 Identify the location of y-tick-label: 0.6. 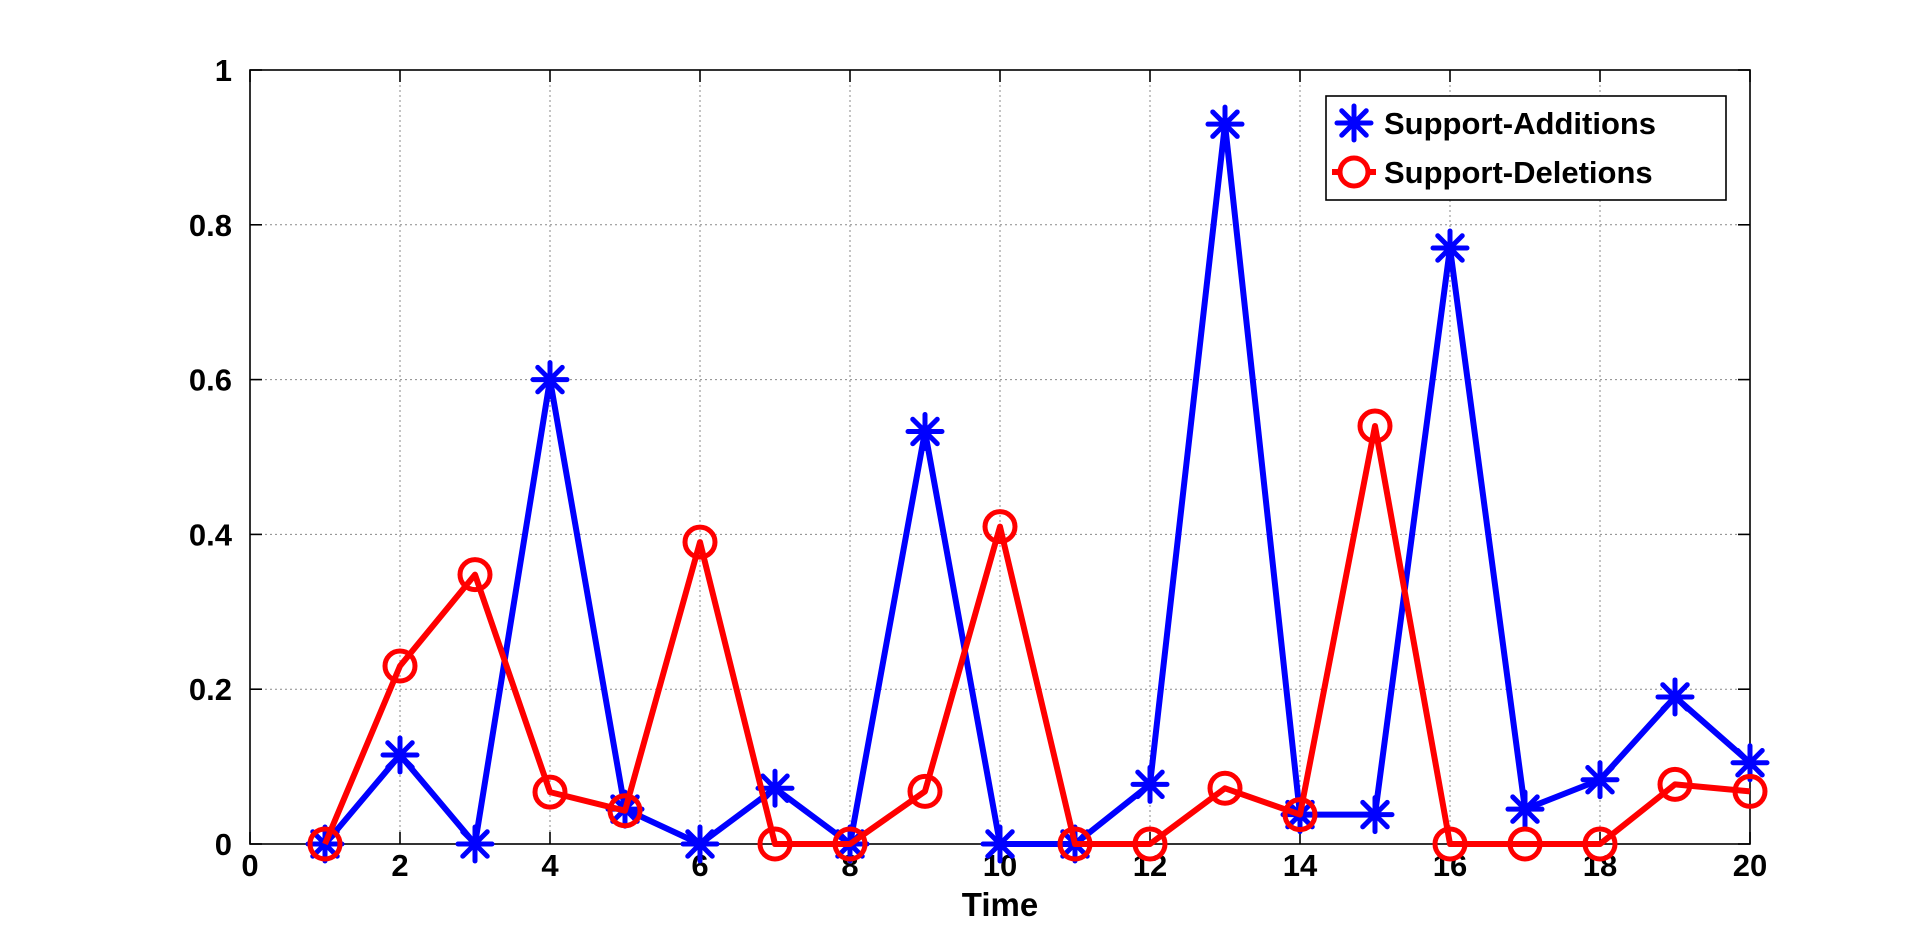
(210, 380).